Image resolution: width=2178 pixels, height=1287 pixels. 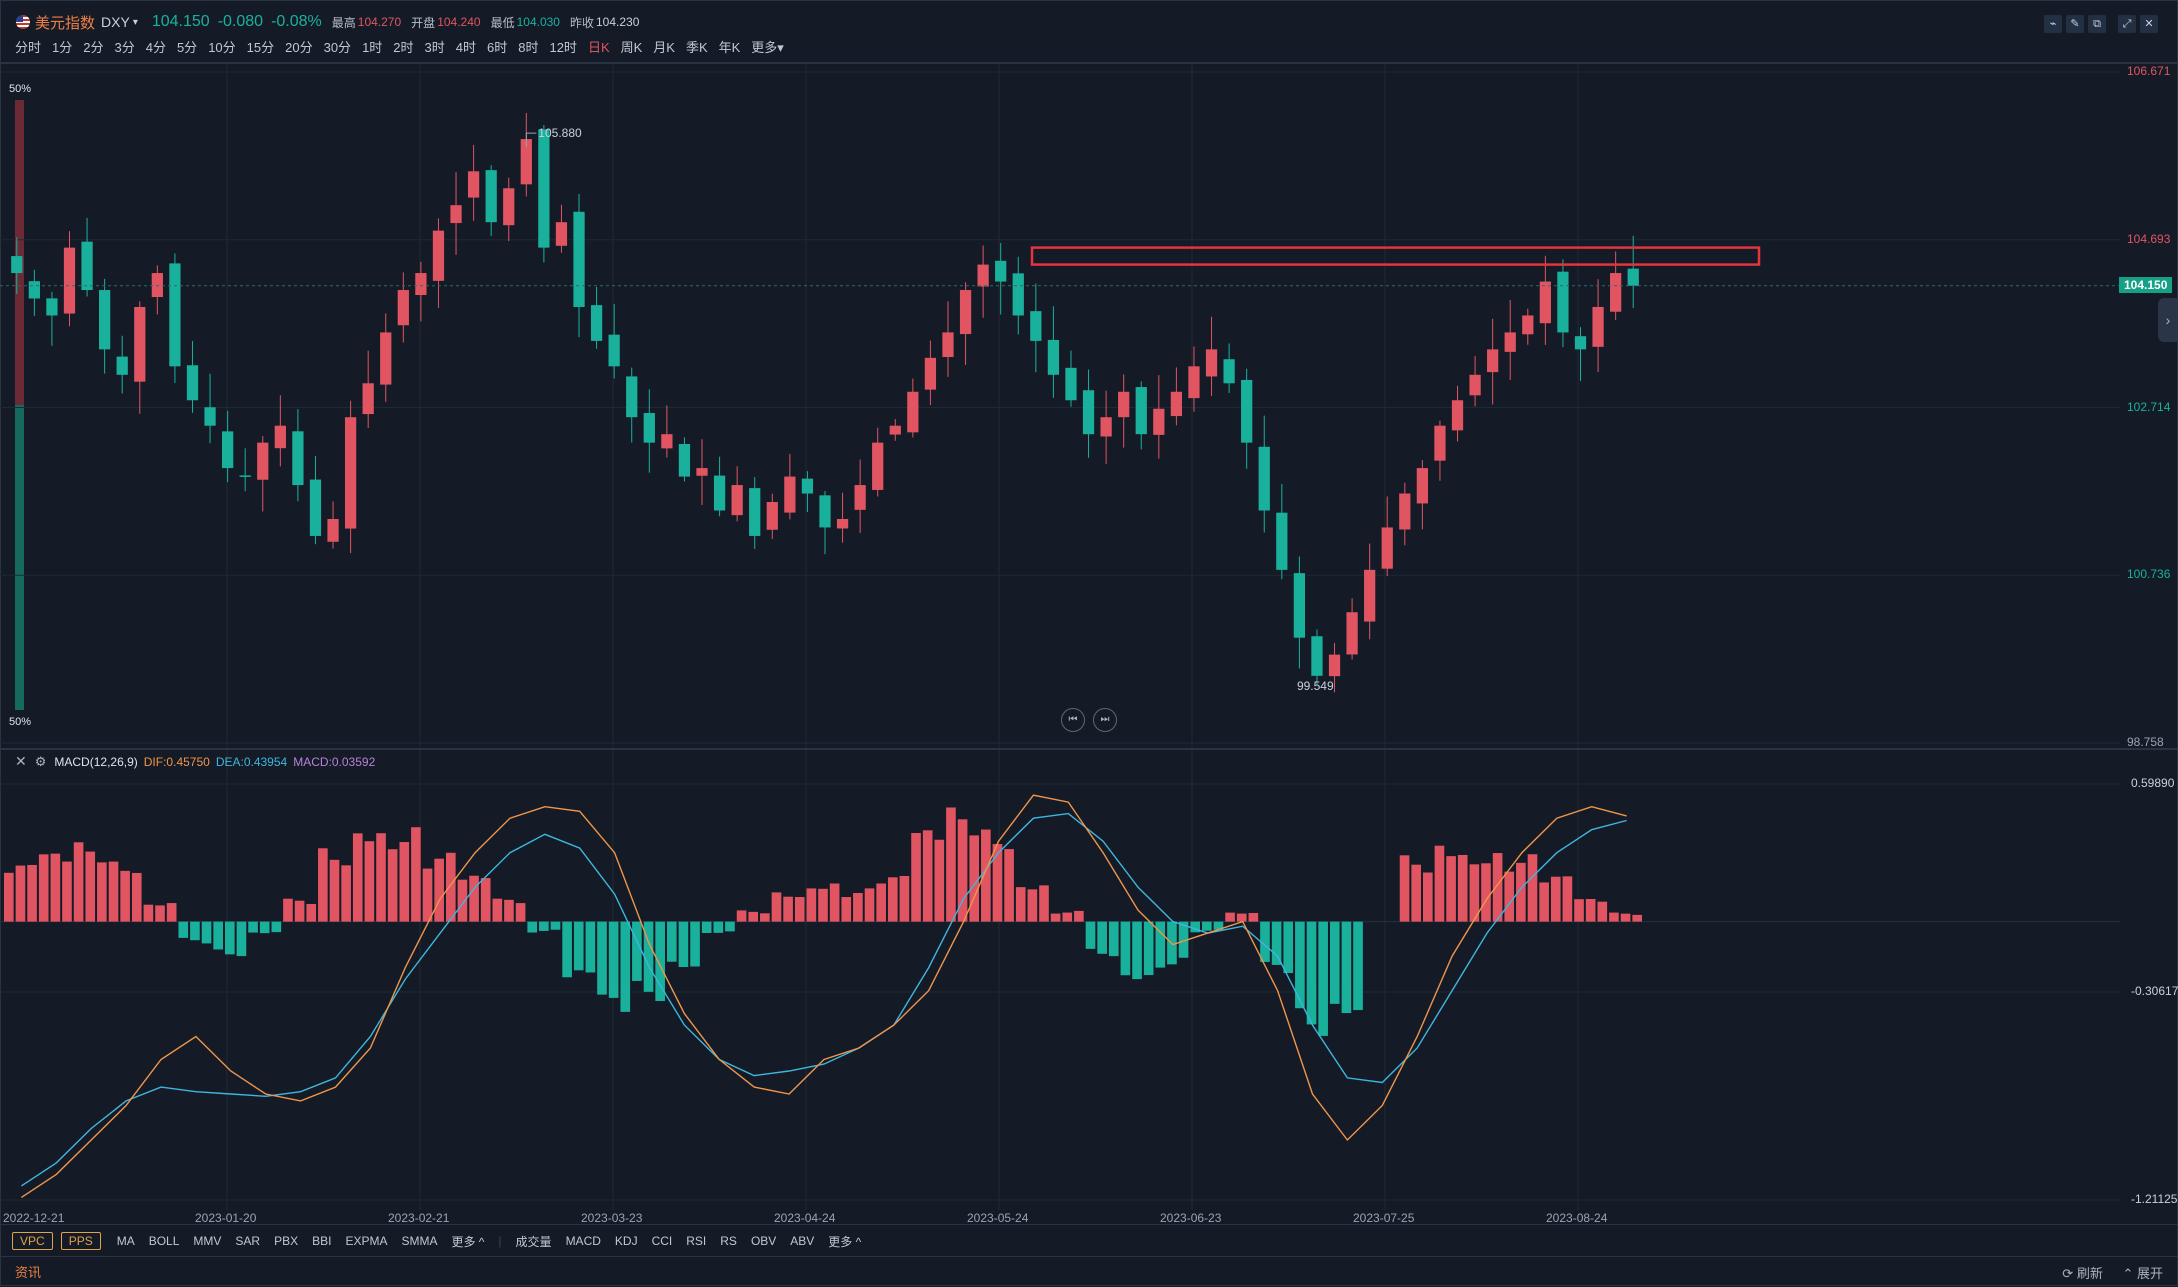 I want to click on overlay-indicator-4: PBX, so click(x=286, y=1241).